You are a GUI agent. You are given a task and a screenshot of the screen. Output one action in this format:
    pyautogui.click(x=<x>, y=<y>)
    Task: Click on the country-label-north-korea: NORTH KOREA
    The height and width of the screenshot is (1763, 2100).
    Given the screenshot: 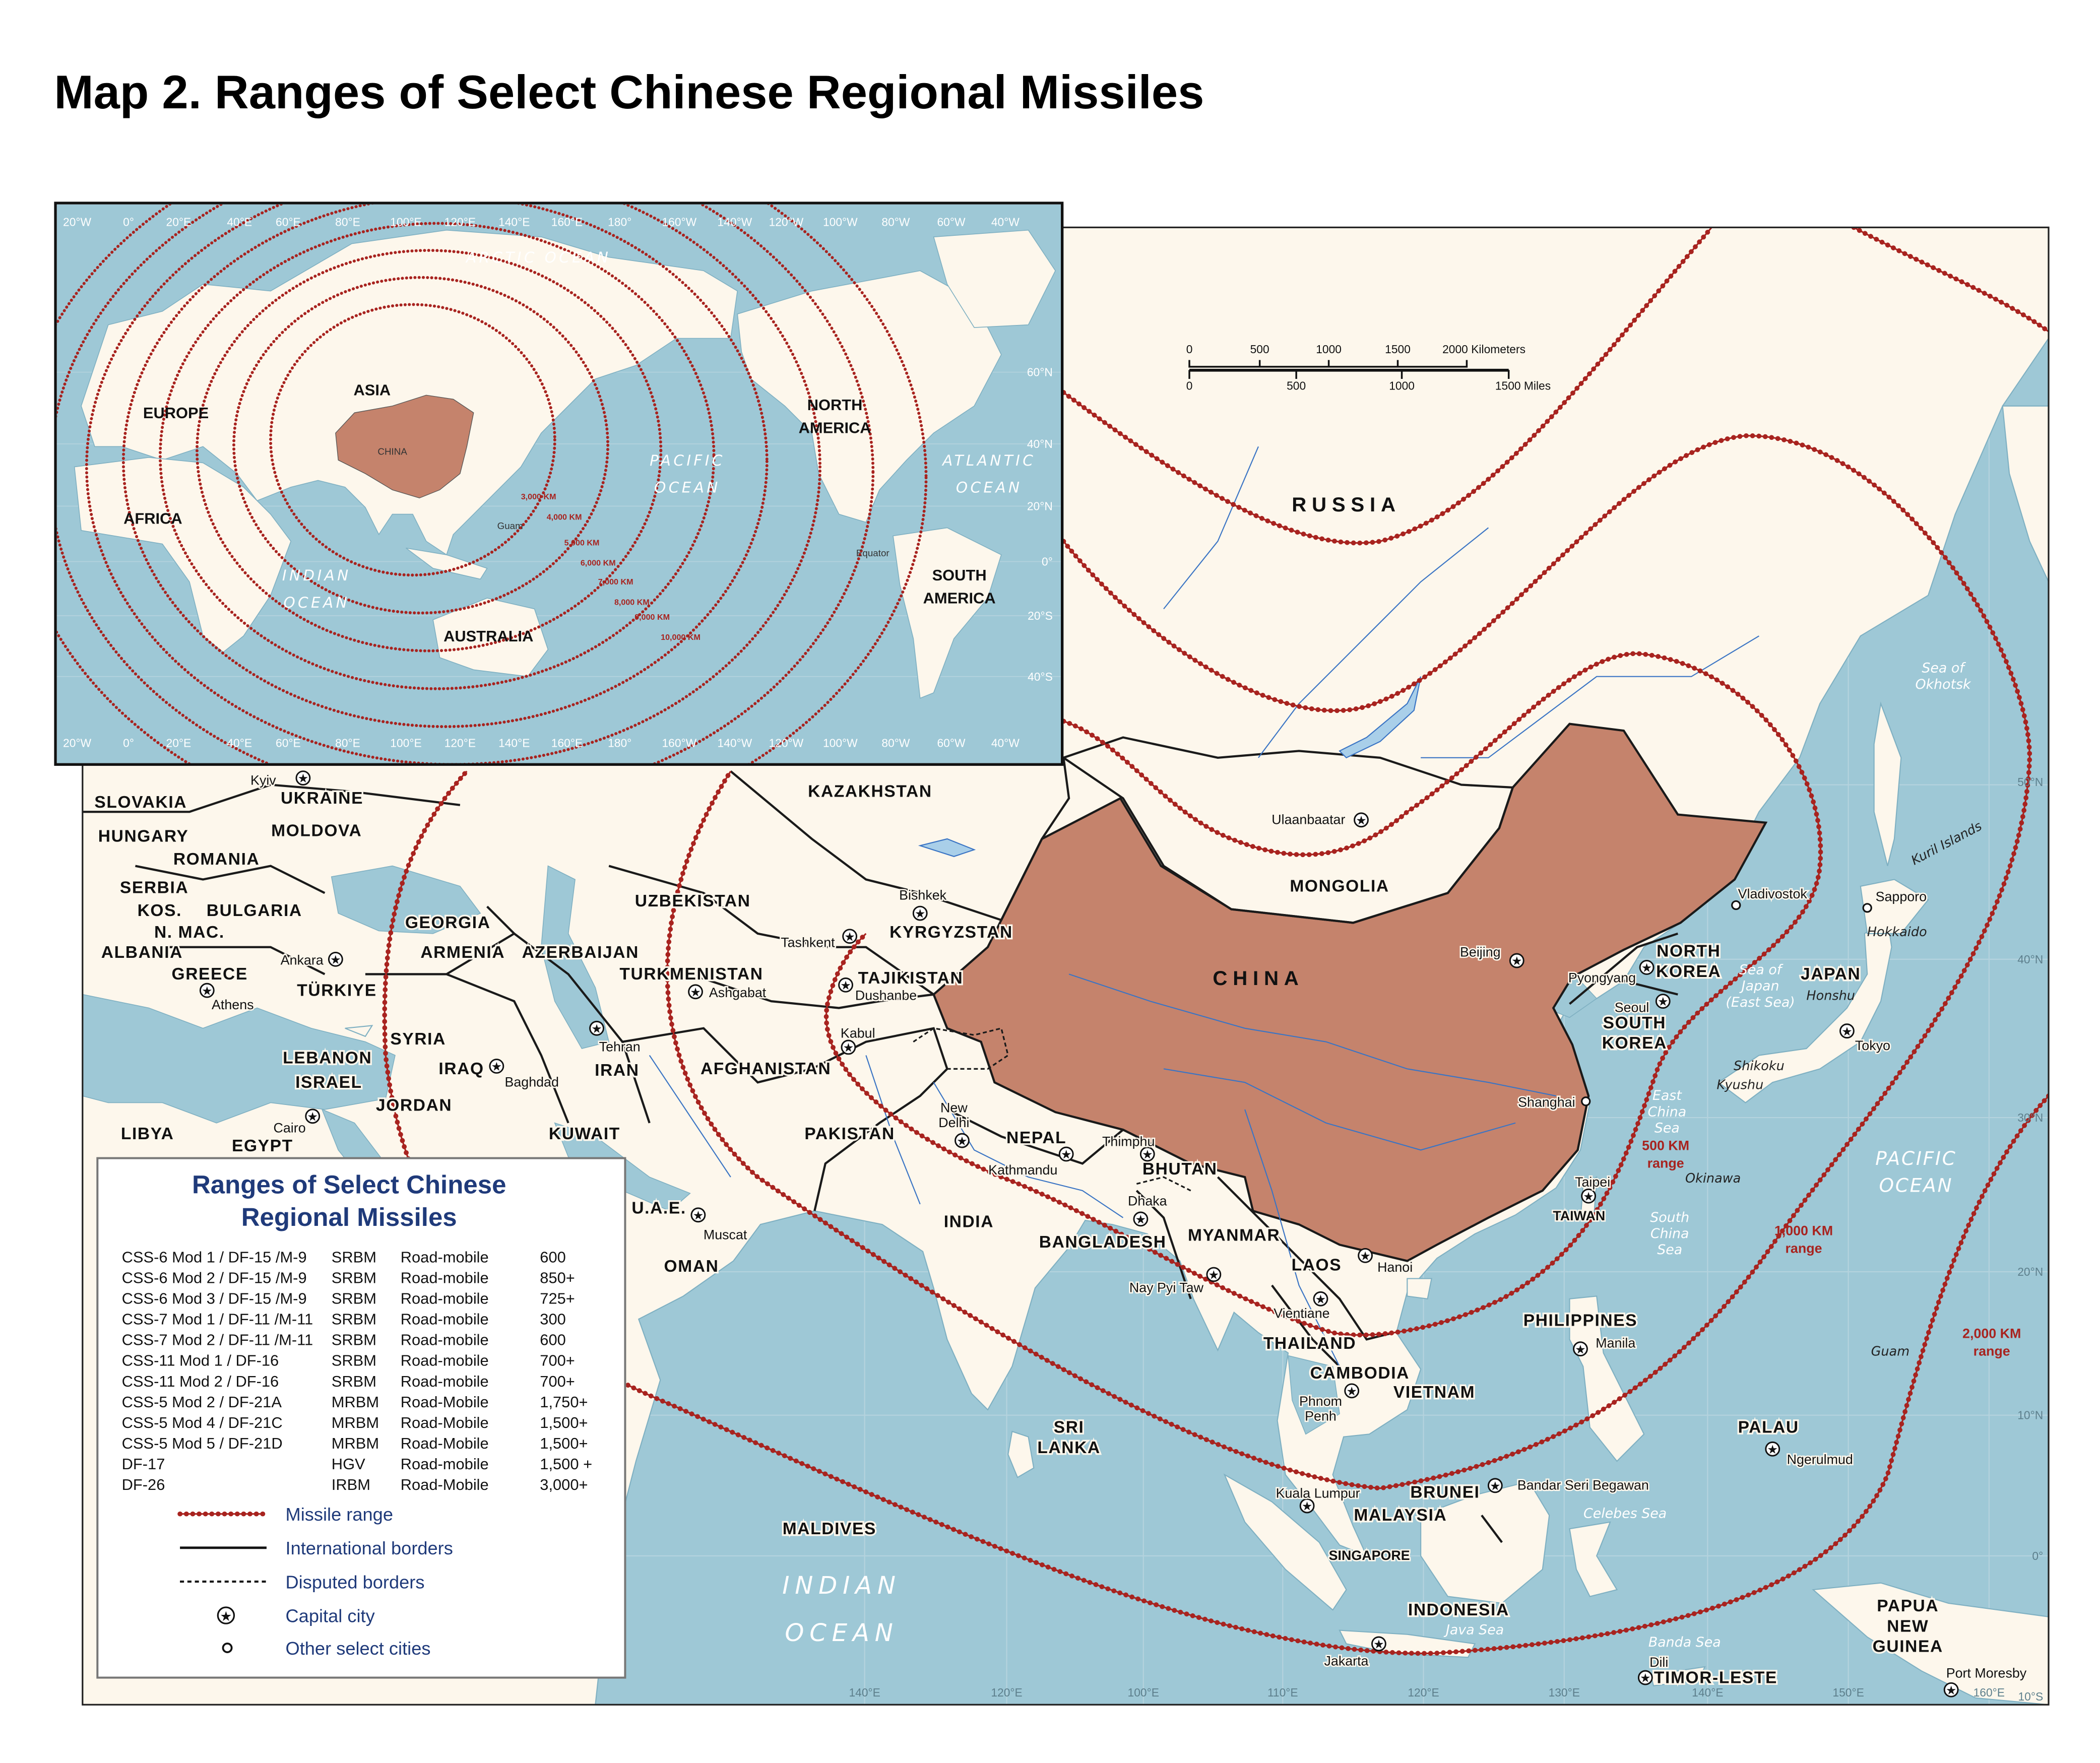 What is the action you would take?
    pyautogui.click(x=1688, y=962)
    